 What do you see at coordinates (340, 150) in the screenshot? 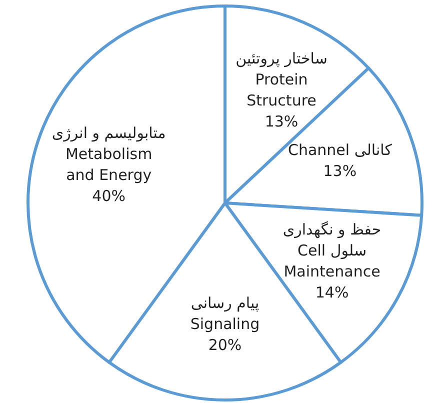
I see `slice-label: Channel کانالی` at bounding box center [340, 150].